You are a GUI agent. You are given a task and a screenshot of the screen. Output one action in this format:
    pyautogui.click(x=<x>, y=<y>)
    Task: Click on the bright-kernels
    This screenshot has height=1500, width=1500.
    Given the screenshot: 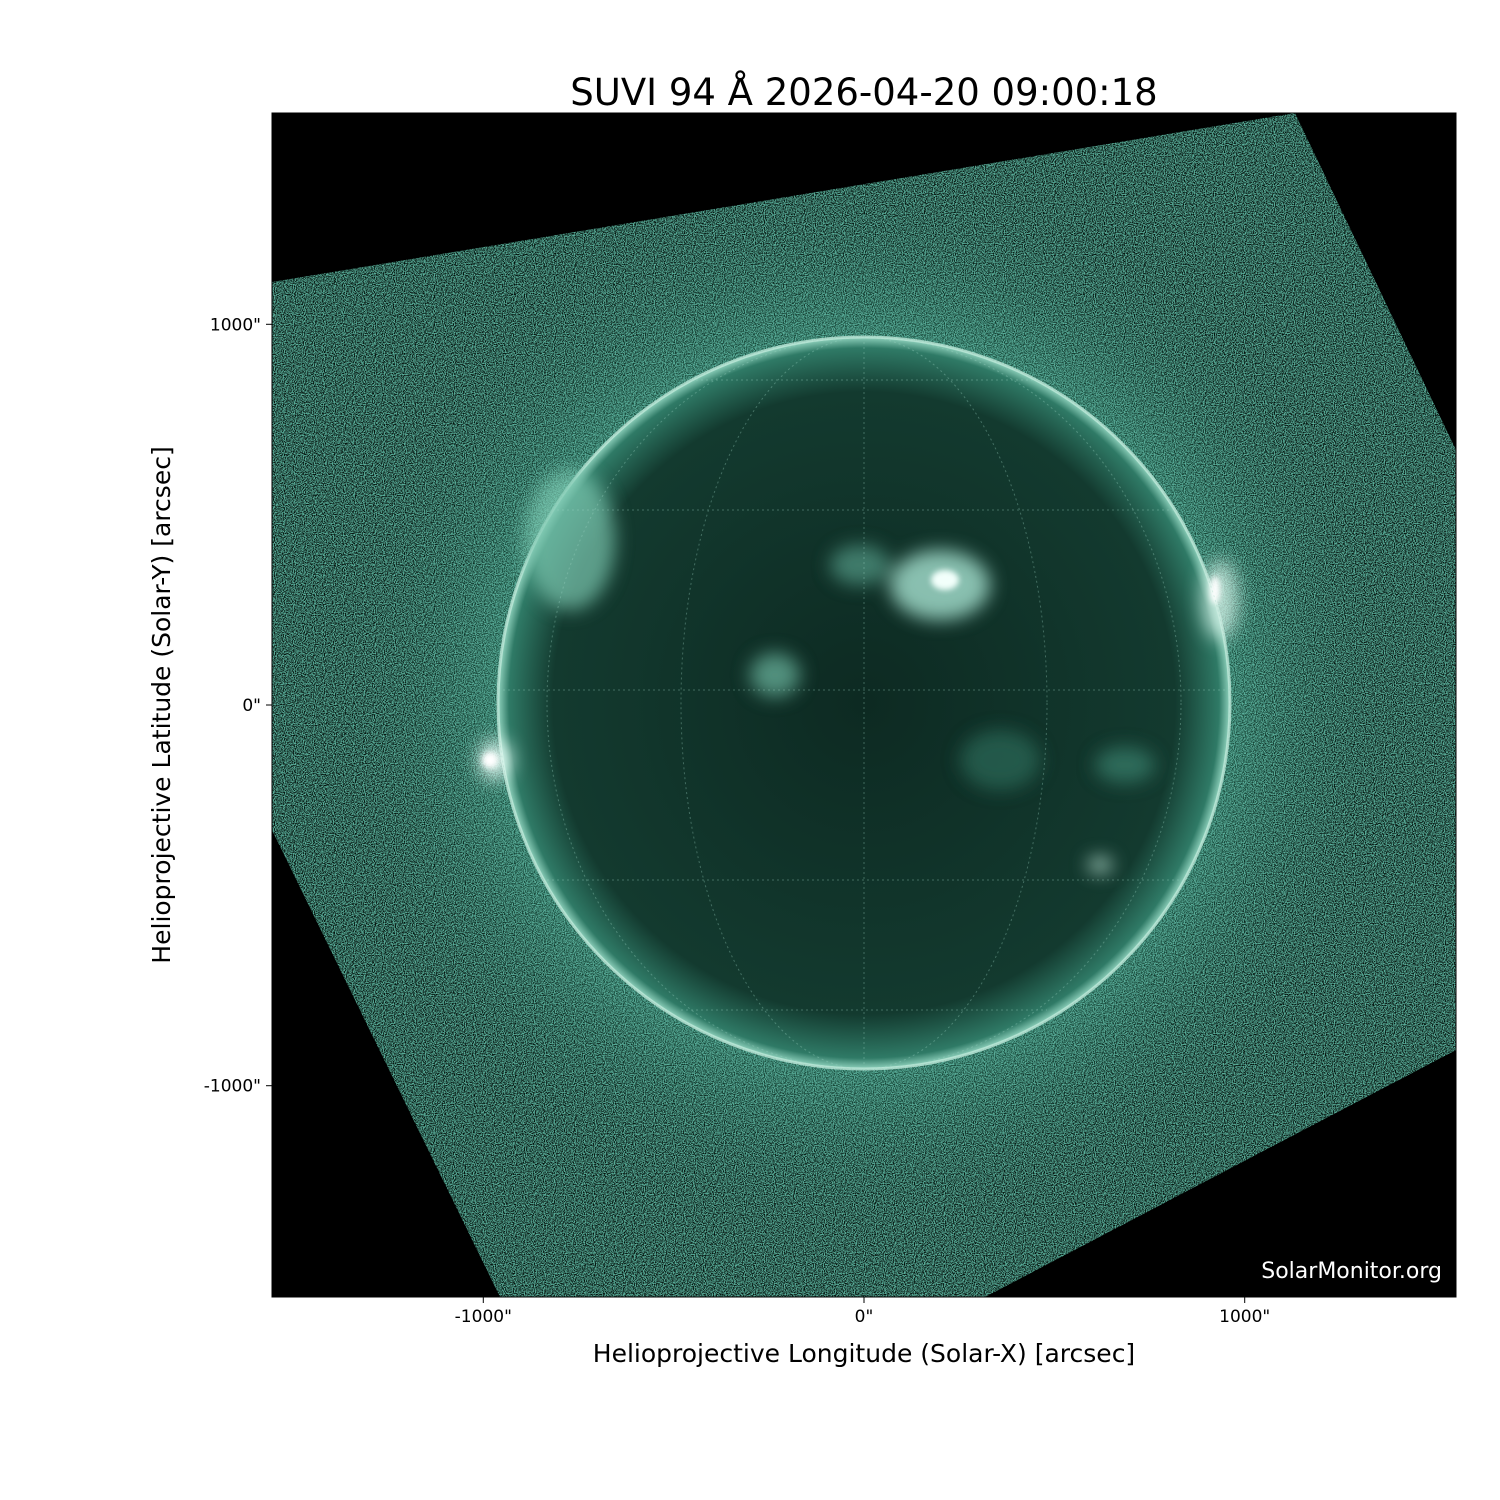 What is the action you would take?
    pyautogui.click(x=851, y=669)
    